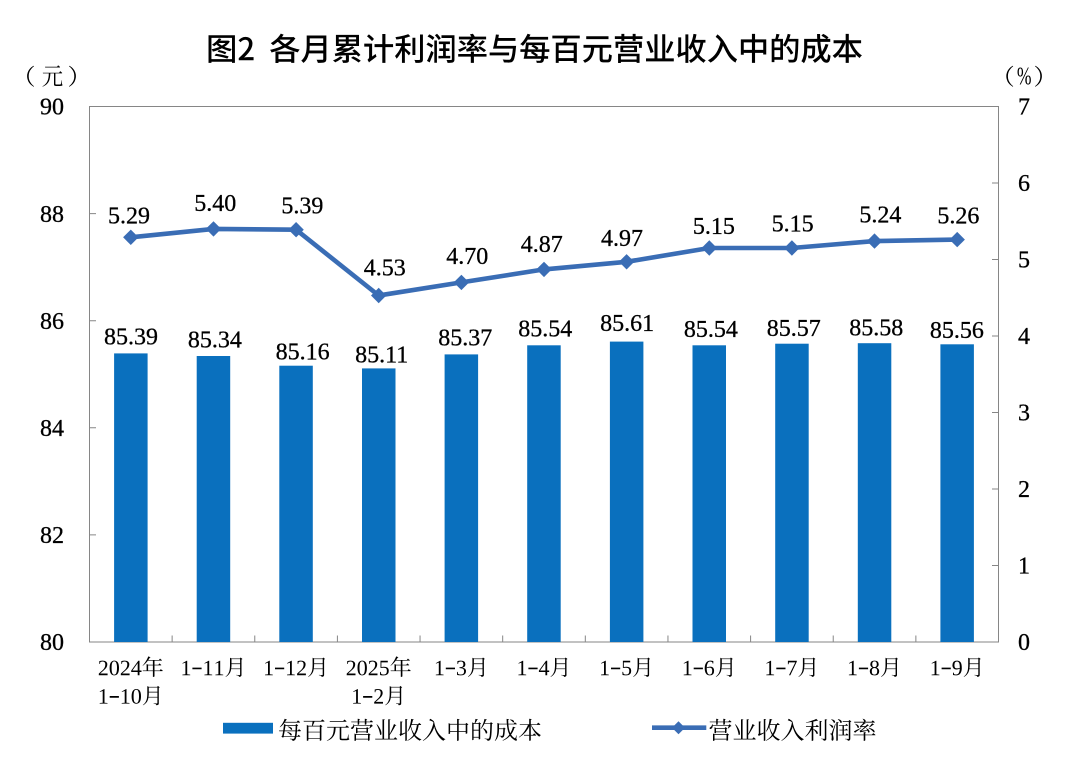 Image resolution: width=1080 pixels, height=774 pixels. What do you see at coordinates (957, 331) in the screenshot?
I see `svg-text: 85.56` at bounding box center [957, 331].